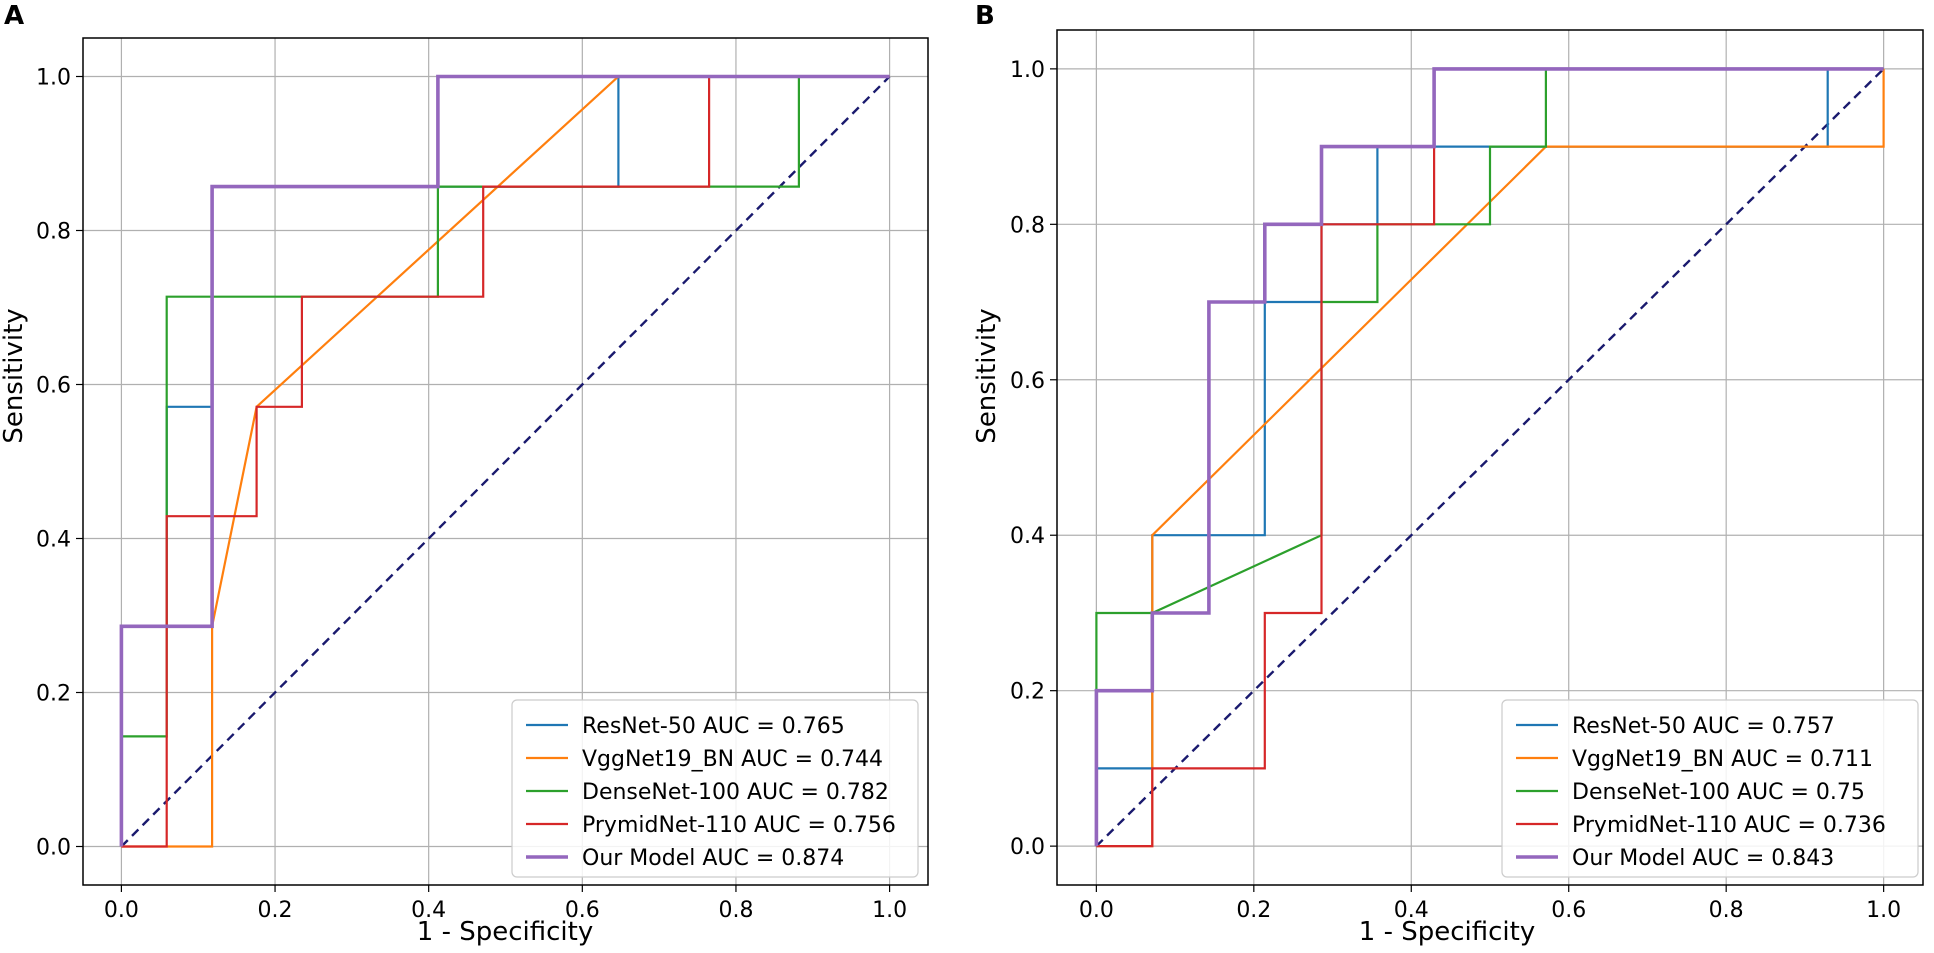  Describe the element at coordinates (1722, 759) in the screenshot. I see `legend-entry: VggNet19_BN AUC = 0.711` at that location.